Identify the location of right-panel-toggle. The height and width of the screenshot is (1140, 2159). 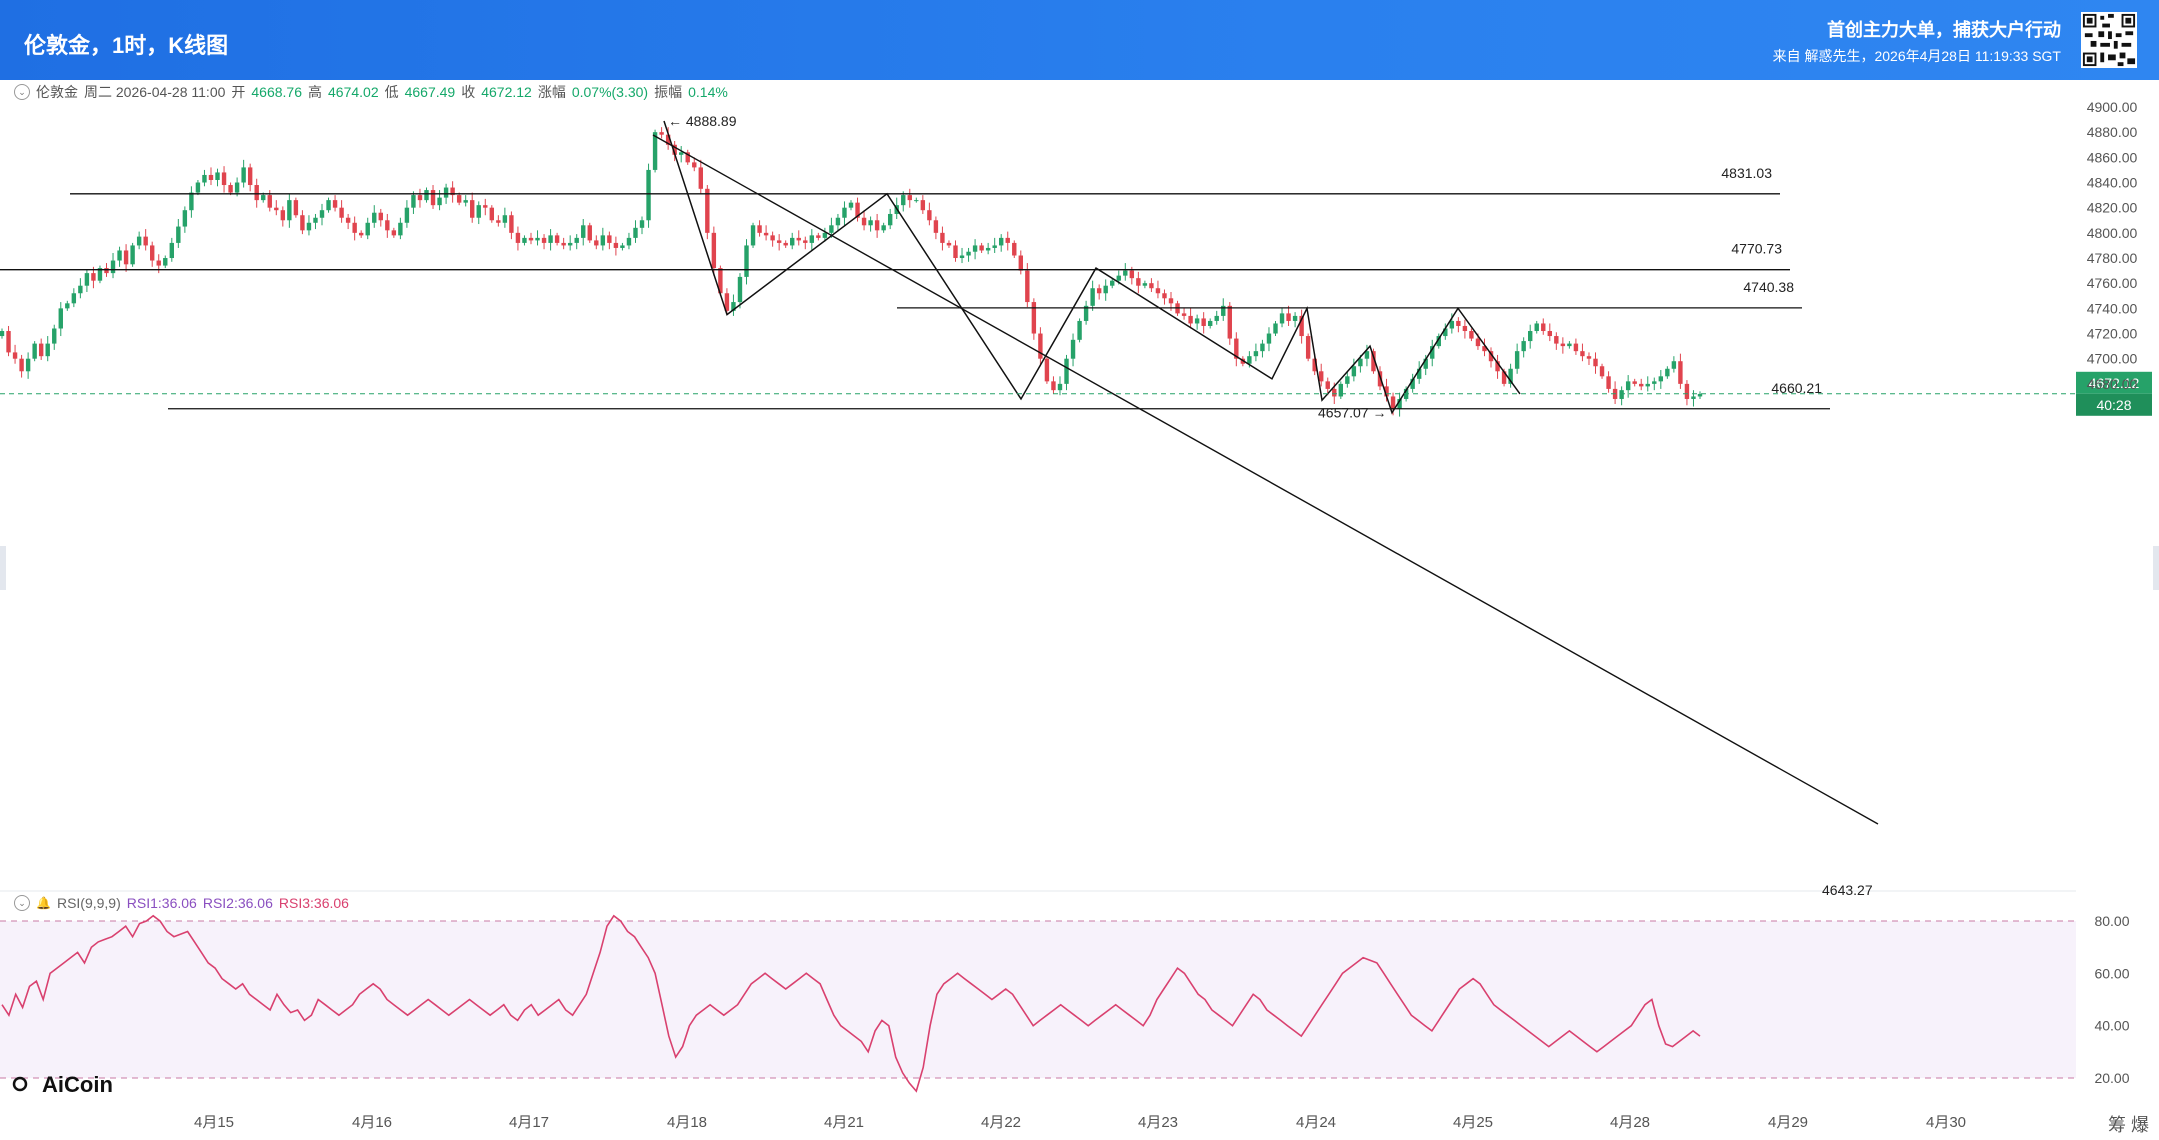
(2156, 568).